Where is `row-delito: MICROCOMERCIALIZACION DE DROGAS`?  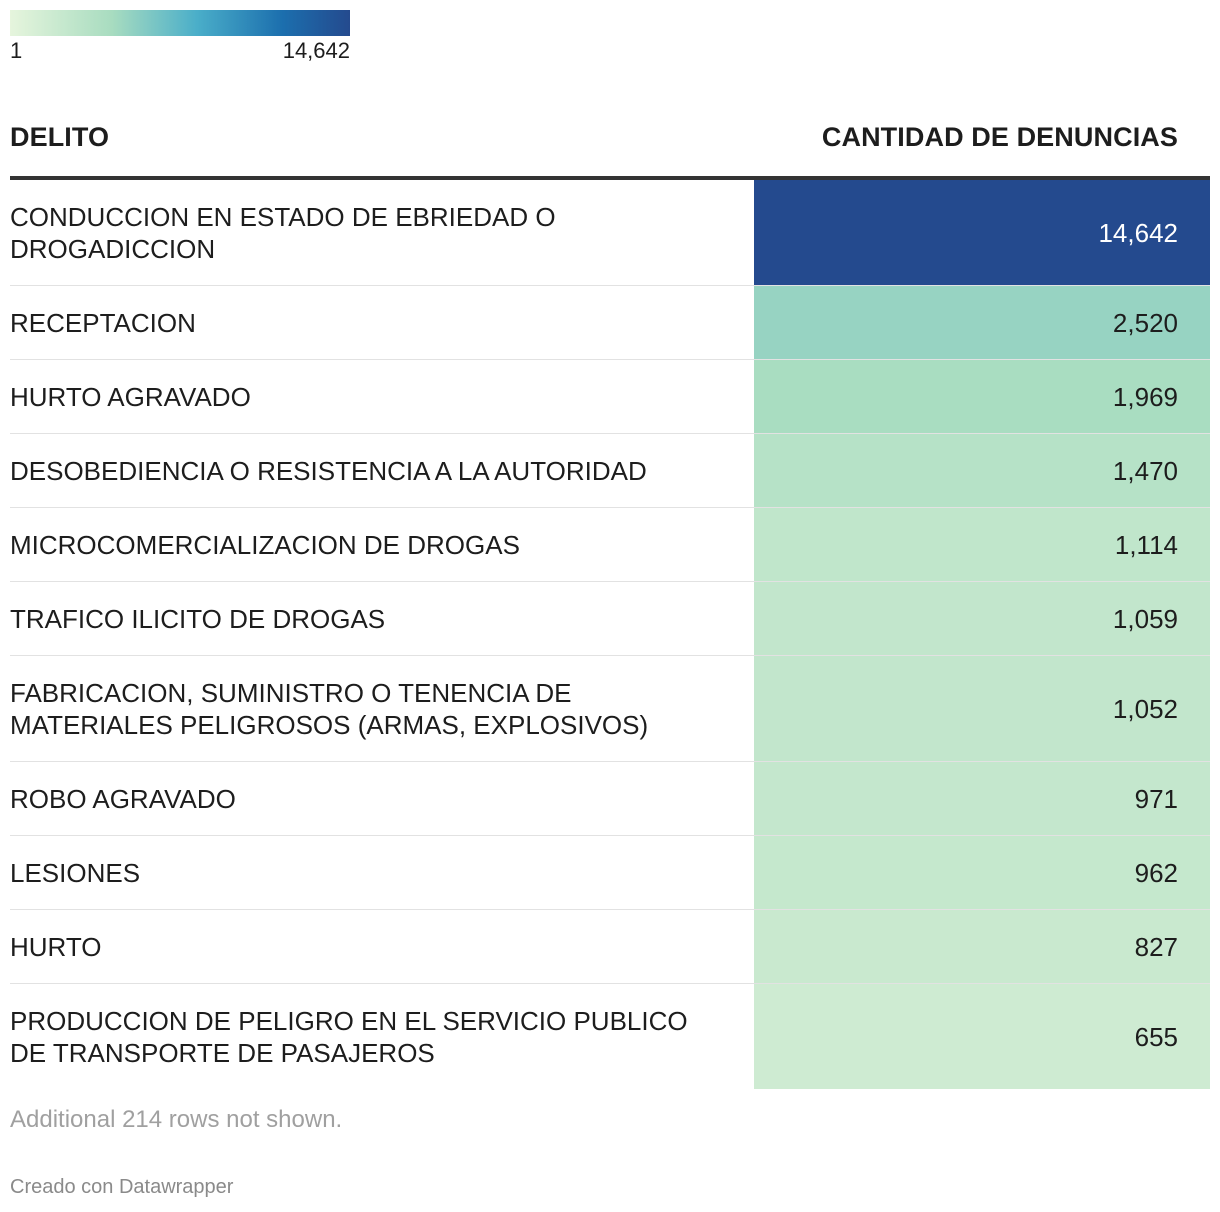 row-delito: MICROCOMERCIALIZACION DE DROGAS is located at coordinates (265, 544).